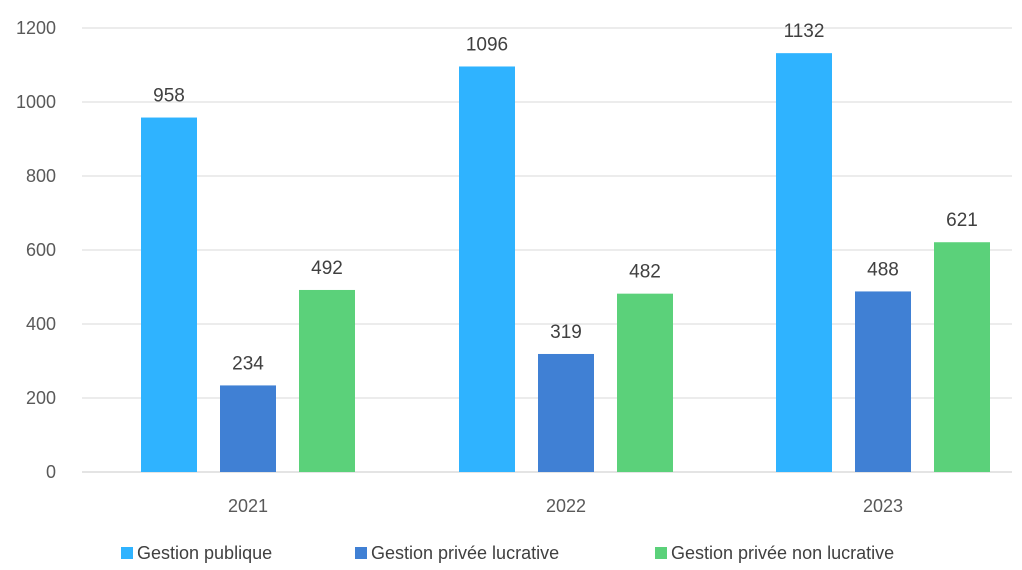  I want to click on y-axis: 0 200 400 600 800 1000 1200, so click(36, 250).